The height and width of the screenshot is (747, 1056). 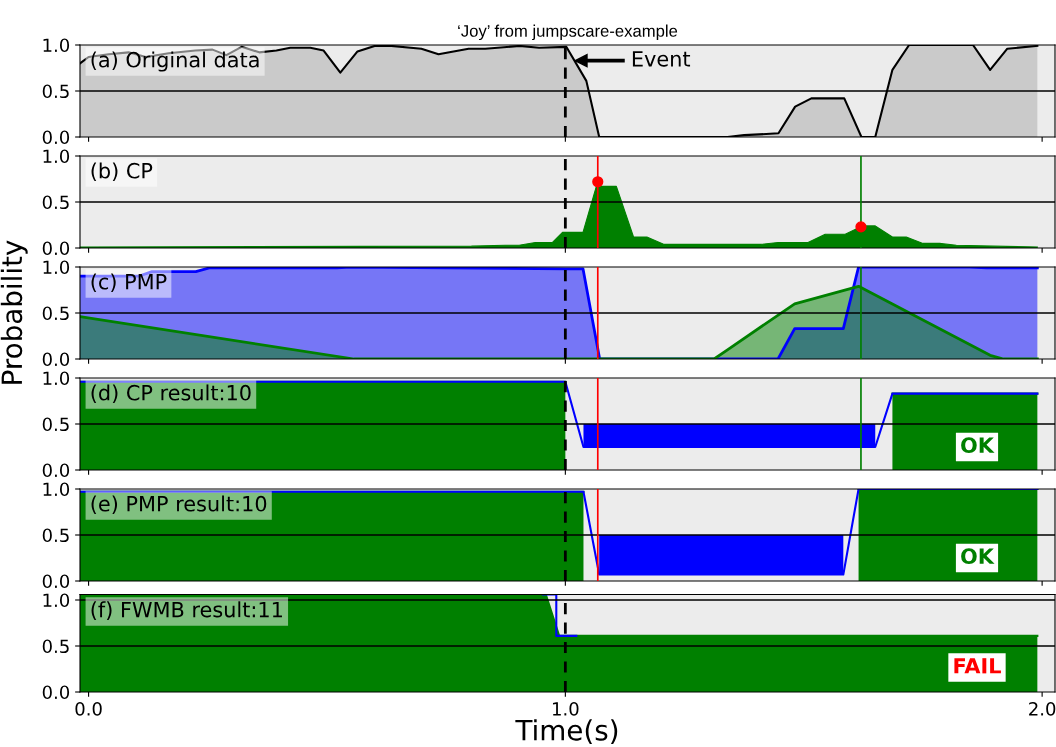 What do you see at coordinates (129, 283) in the screenshot?
I see `chart-subtitle: (c) PMP` at bounding box center [129, 283].